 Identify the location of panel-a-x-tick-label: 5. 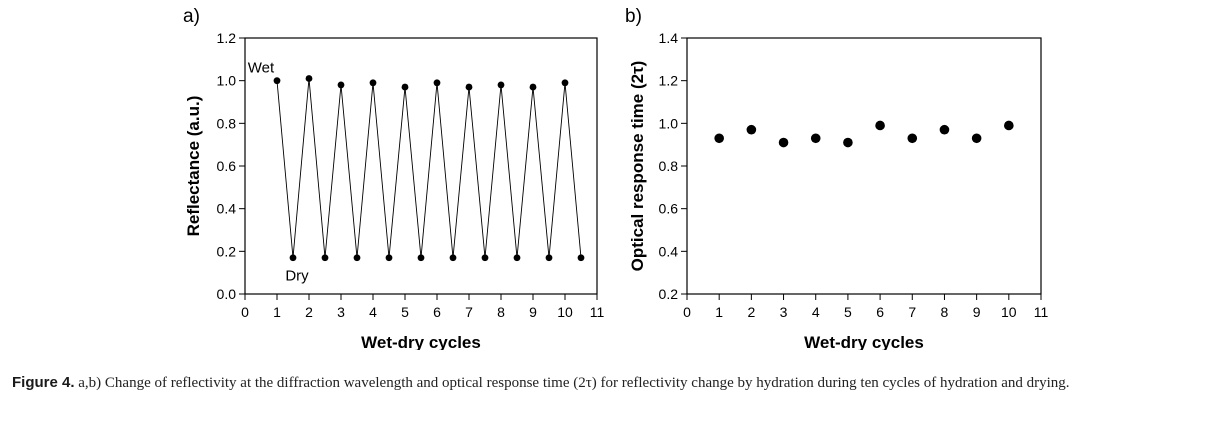
(405, 312).